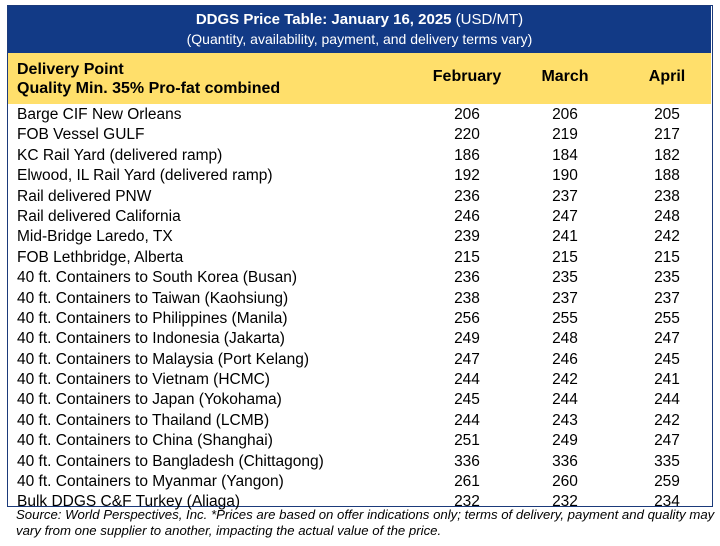 The image size is (720, 546). Describe the element at coordinates (565, 155) in the screenshot. I see `price-cell: 184` at that location.